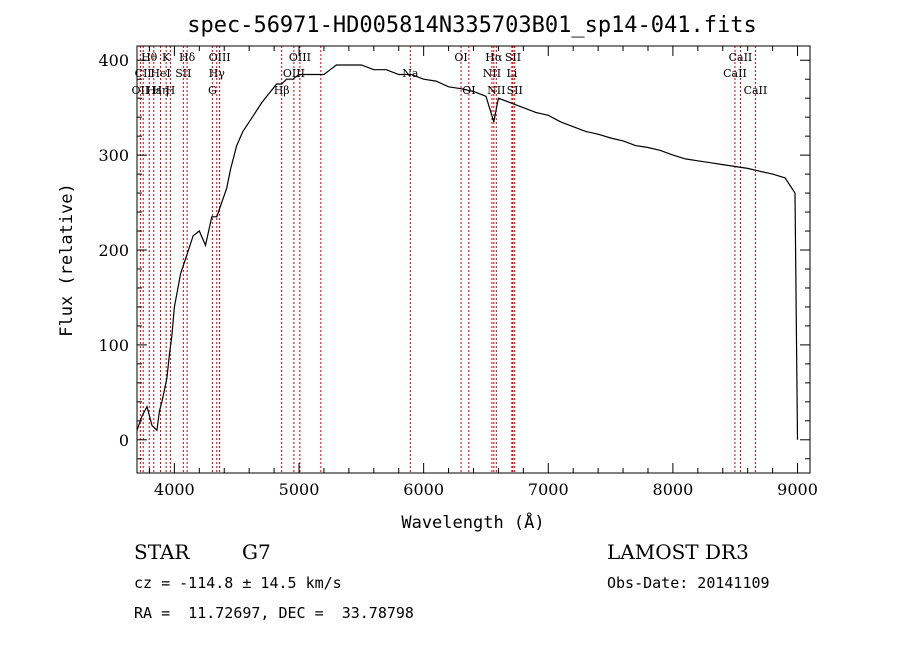  What do you see at coordinates (113, 60) in the screenshot?
I see `y-tick-label-400: 400` at bounding box center [113, 60].